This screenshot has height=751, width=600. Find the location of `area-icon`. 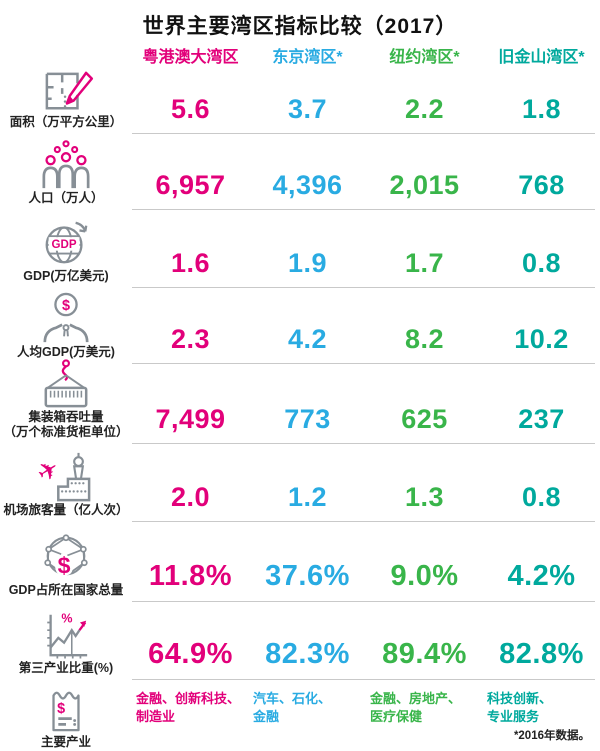

area-icon is located at coordinates (66, 92).